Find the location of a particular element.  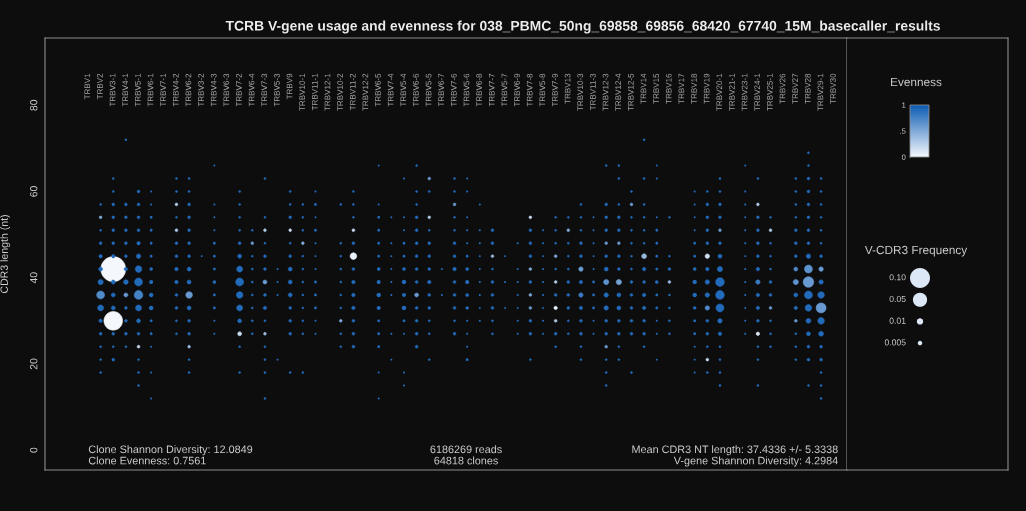

x-tick-label: TRBV5-7 is located at coordinates (504, 90).